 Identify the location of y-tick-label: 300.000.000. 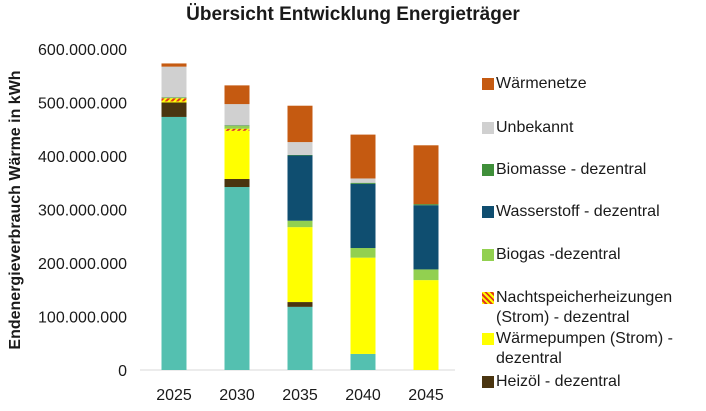
(82, 211).